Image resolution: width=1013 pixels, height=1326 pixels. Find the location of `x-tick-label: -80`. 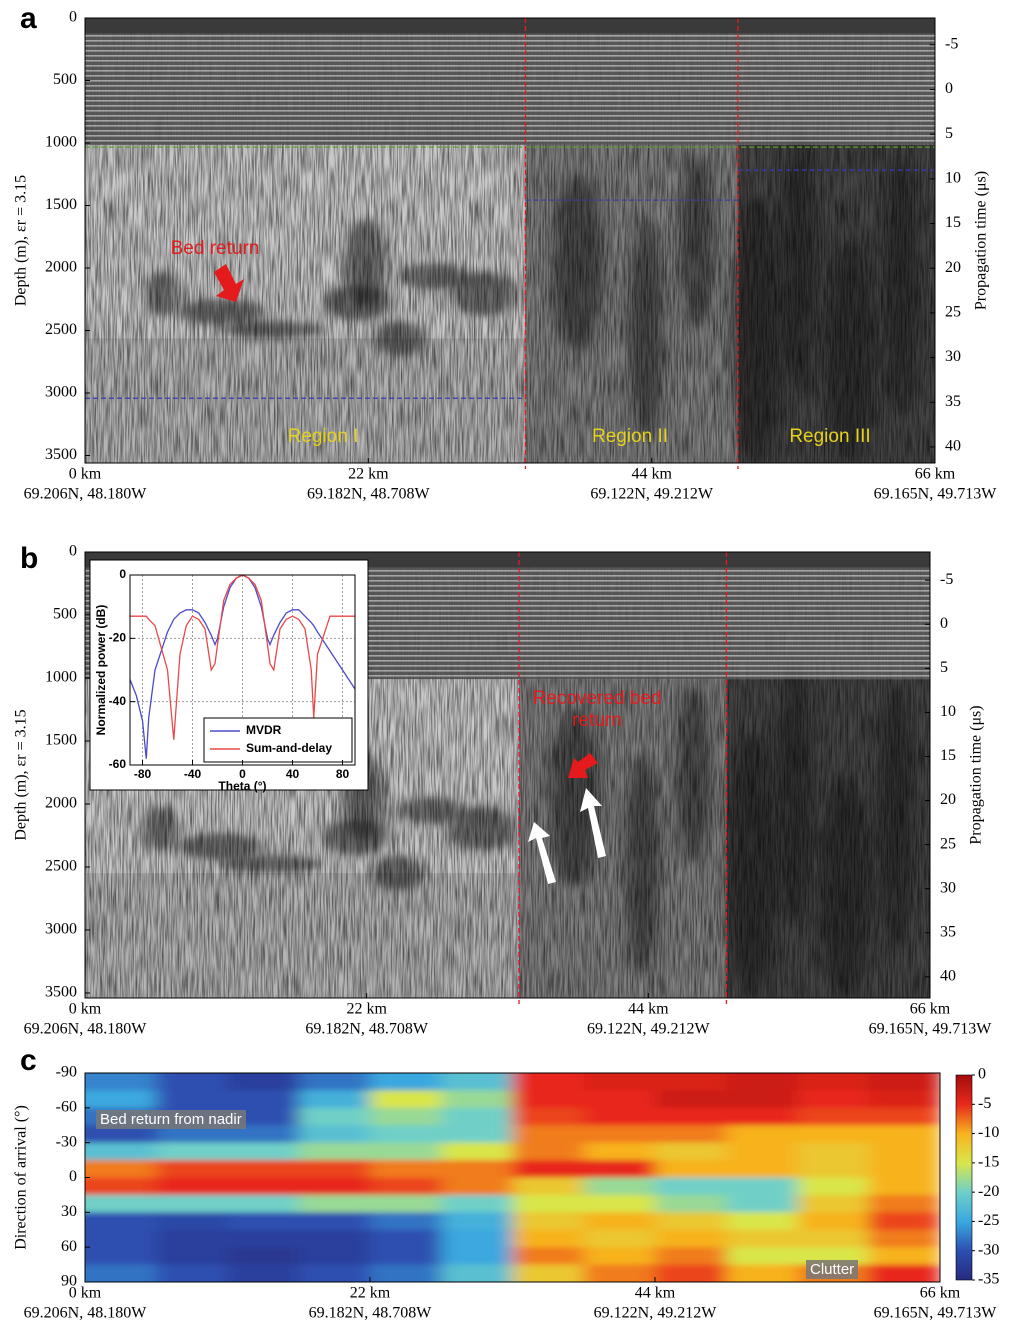

x-tick-label: -80 is located at coordinates (143, 774).